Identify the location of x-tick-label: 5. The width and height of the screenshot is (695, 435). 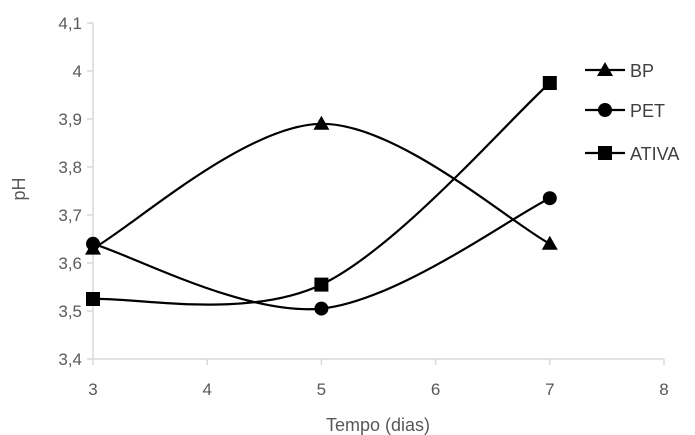
(321, 389).